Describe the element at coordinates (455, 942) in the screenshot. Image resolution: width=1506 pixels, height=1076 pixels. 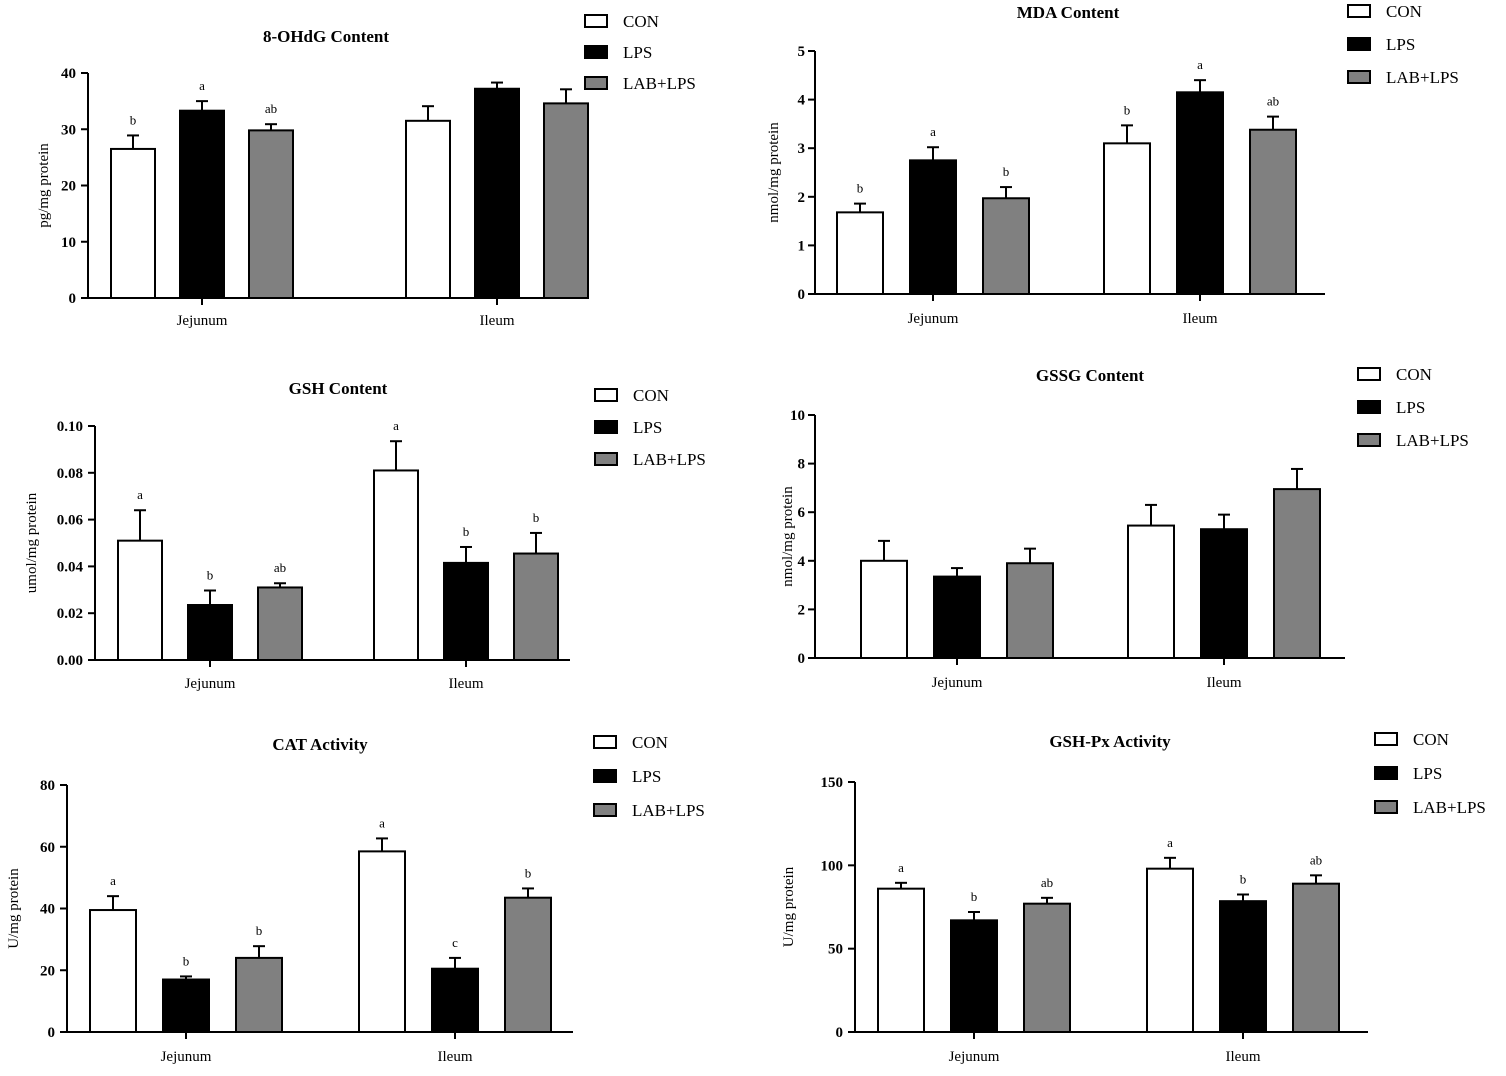
I see `significance-label: c` at that location.